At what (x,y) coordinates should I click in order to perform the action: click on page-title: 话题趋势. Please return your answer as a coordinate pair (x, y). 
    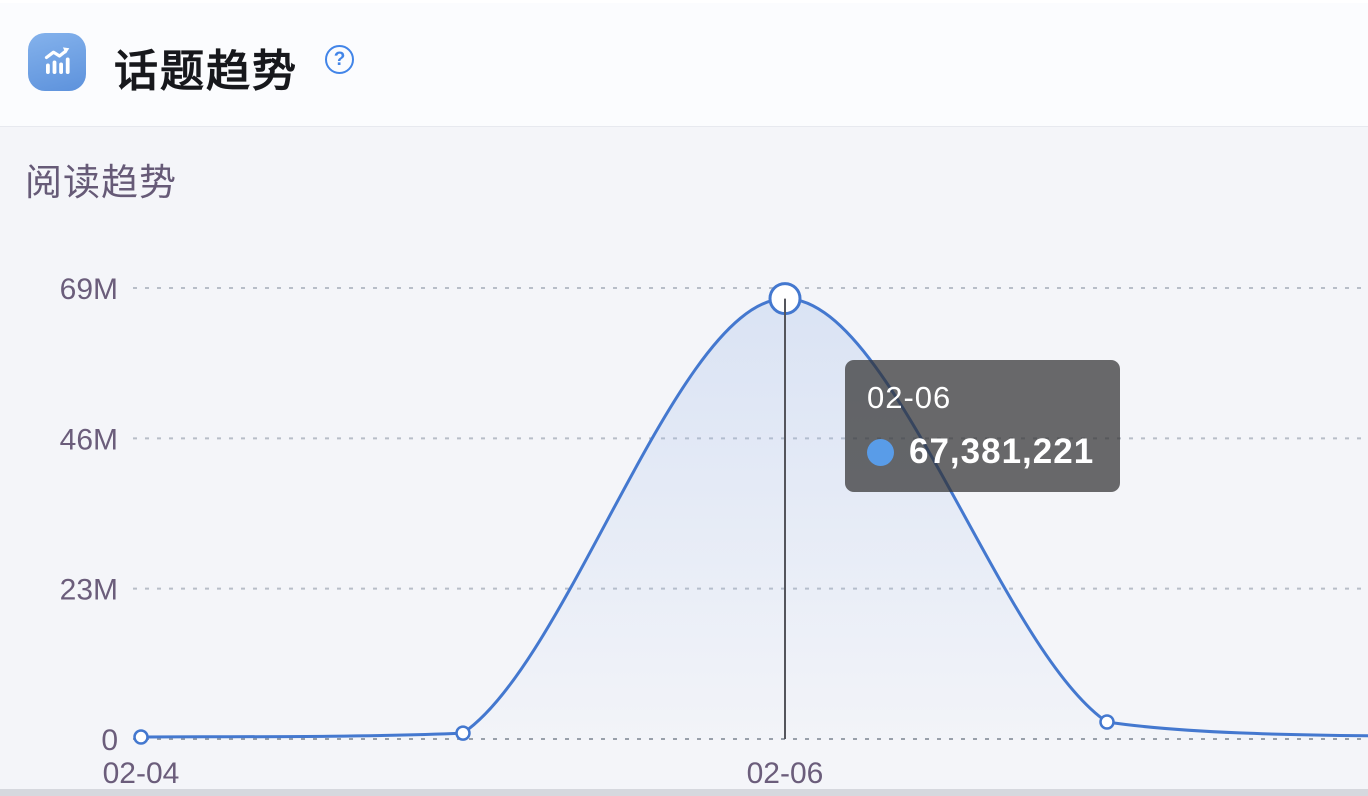
    Looking at the image, I should click on (206, 71).